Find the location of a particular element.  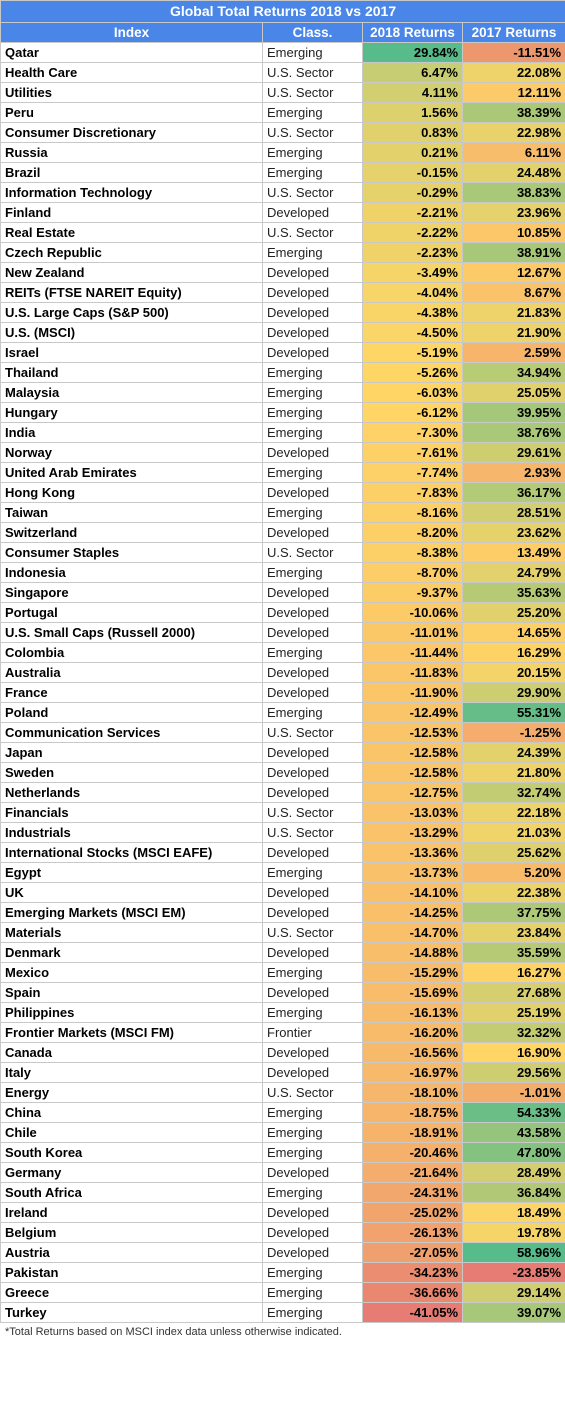

return-2018-cell: 29.84% is located at coordinates (412, 52).